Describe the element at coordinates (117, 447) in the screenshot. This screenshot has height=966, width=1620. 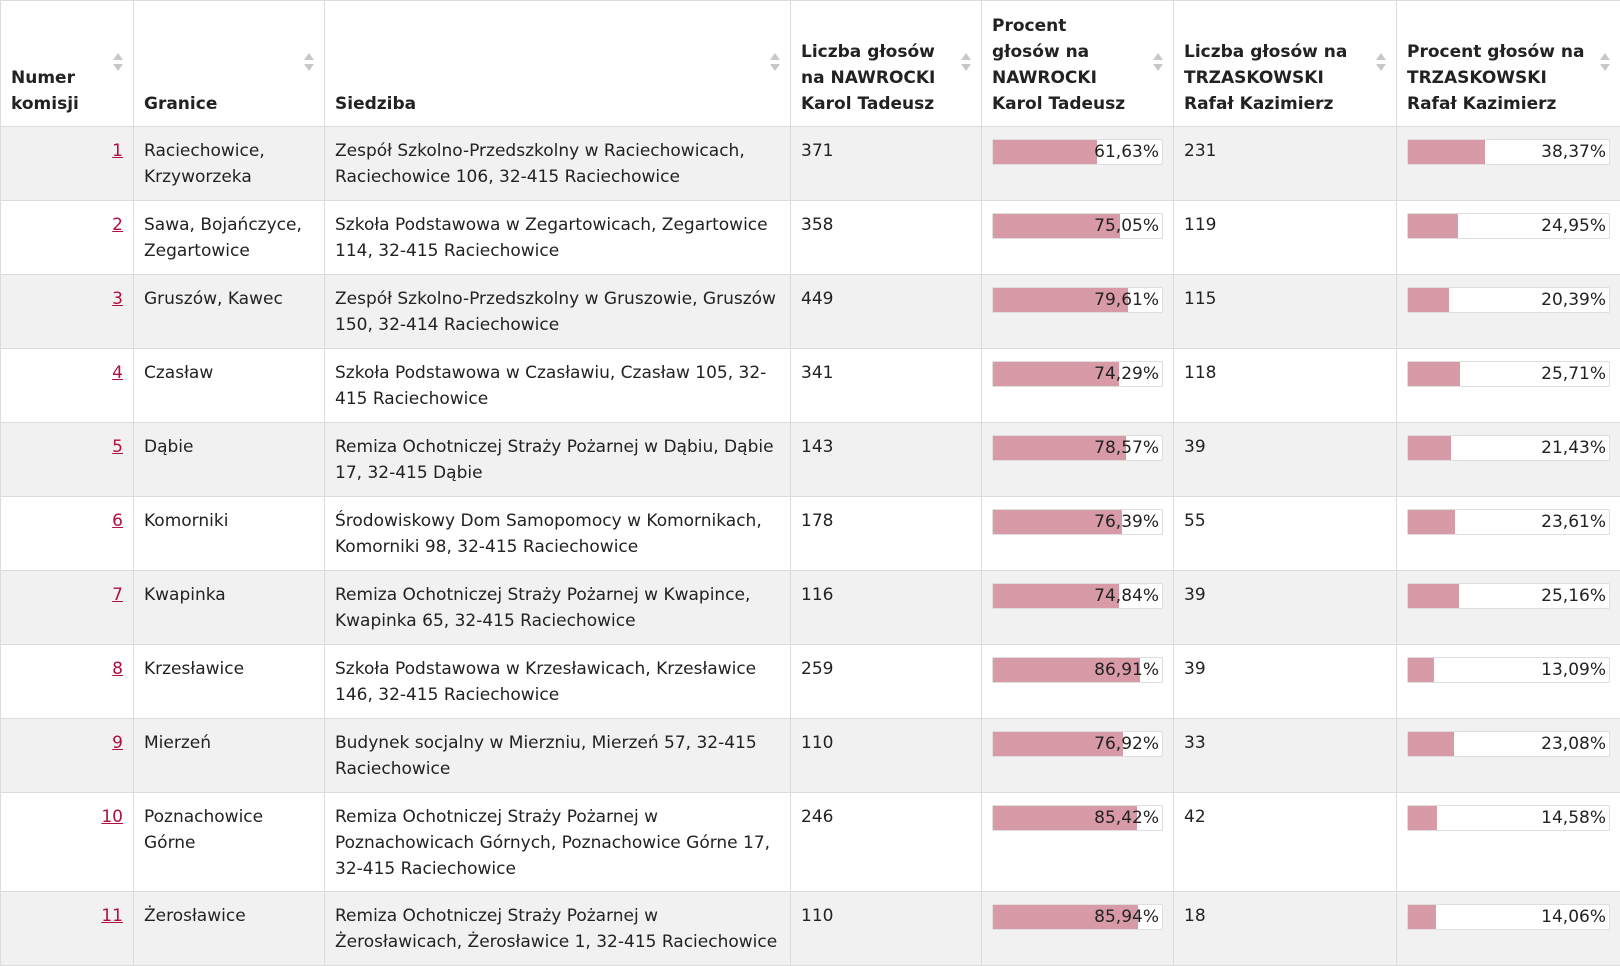
I see `komisja-link: 5` at that location.